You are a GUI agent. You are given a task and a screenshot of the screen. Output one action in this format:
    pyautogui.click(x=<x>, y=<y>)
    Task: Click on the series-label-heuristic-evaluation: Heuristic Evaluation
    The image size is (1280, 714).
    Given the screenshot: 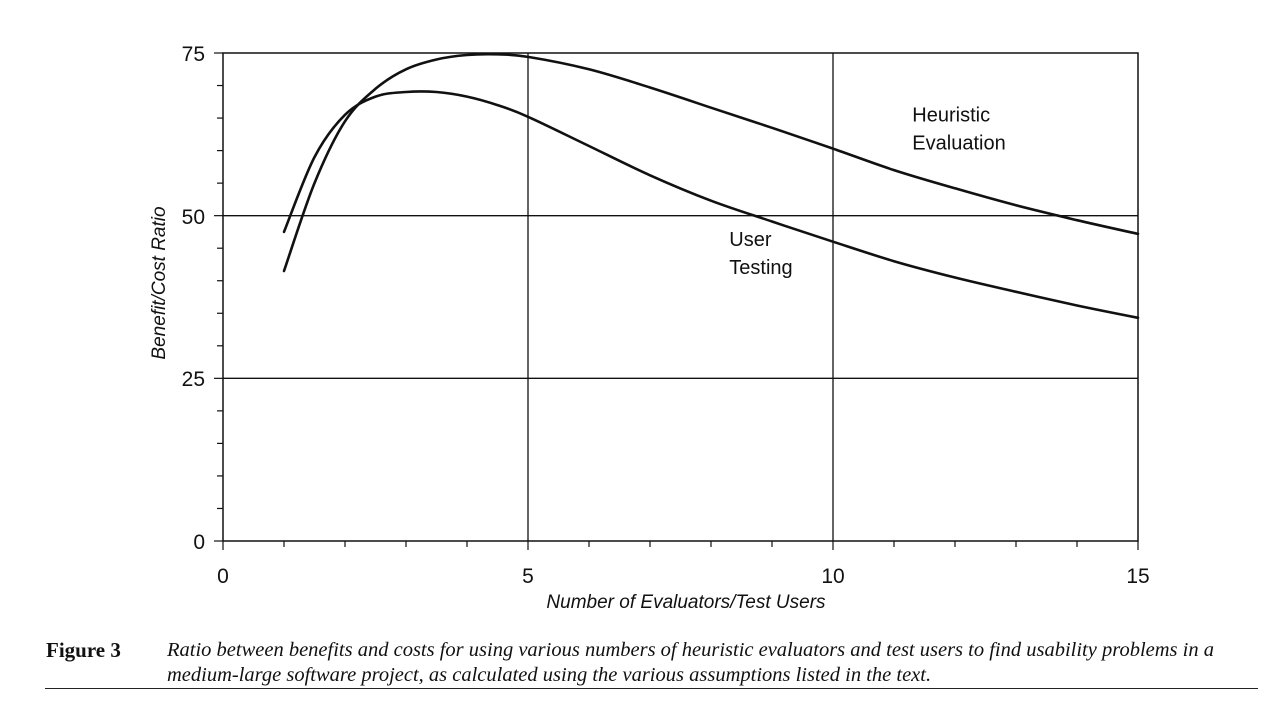 What is the action you would take?
    pyautogui.click(x=958, y=129)
    